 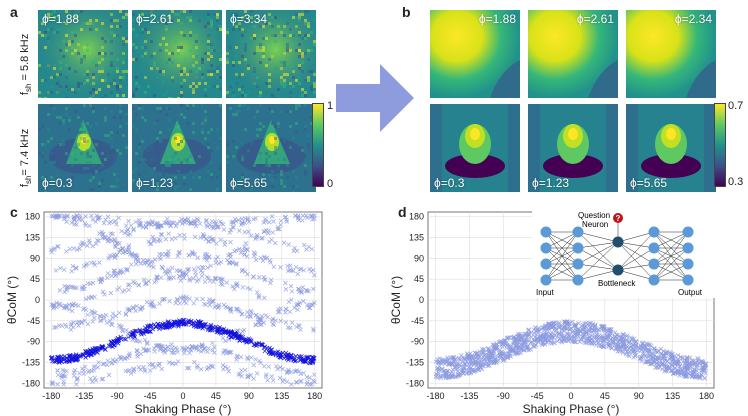 I want to click on panel-a-row1-image-3: ϕ=3.34, so click(x=271, y=54).